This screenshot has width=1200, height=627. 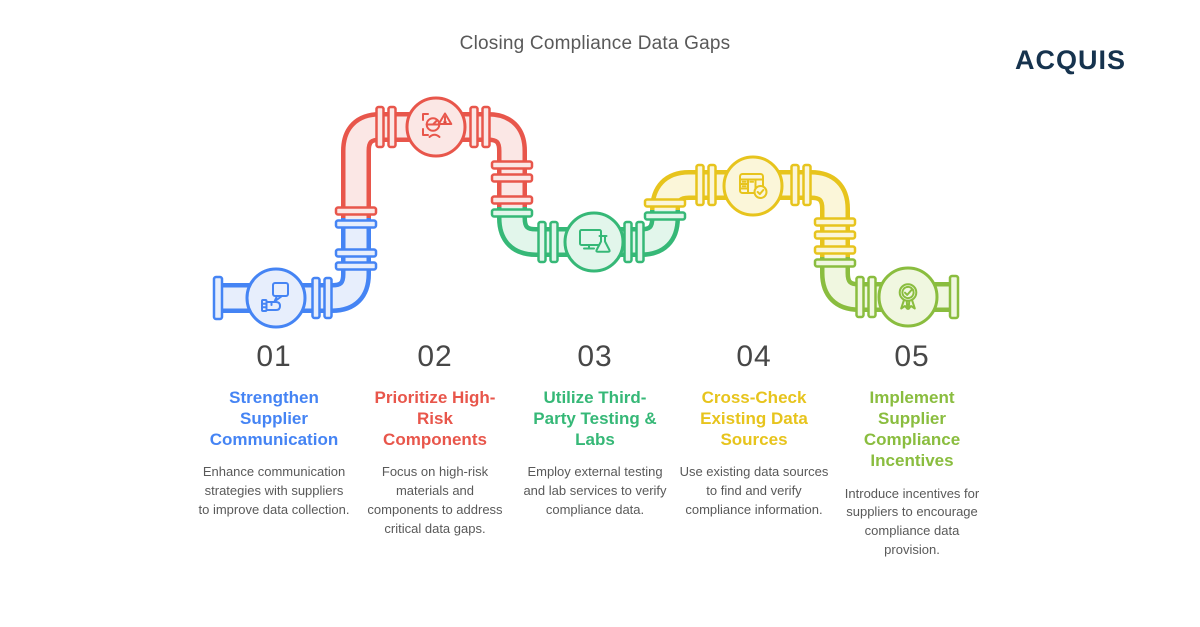 I want to click on step-3-title: Utilize Third- Party Testing & Labs, so click(x=595, y=418).